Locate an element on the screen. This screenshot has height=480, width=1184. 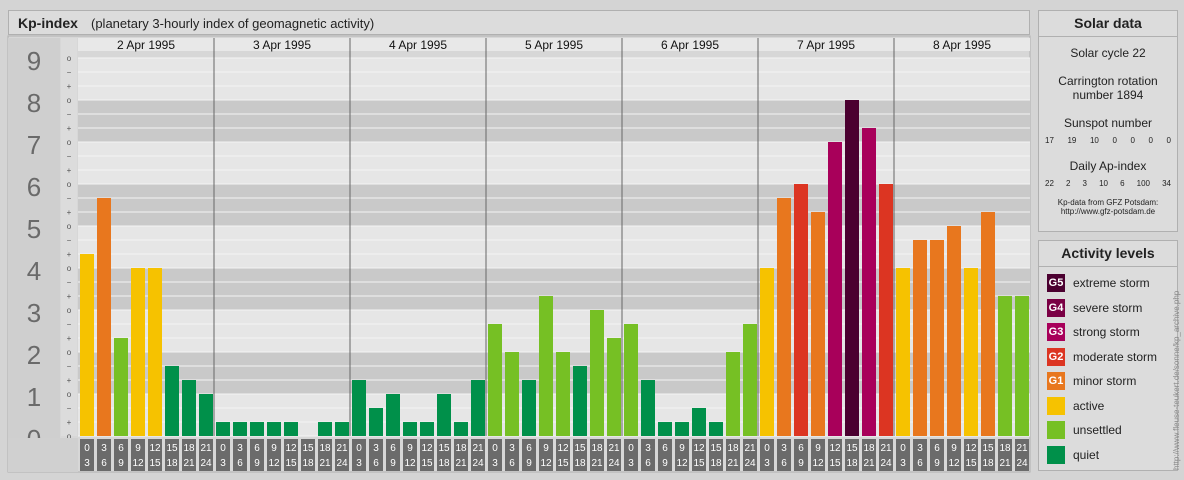
y-band is located at coordinates (554, 79).